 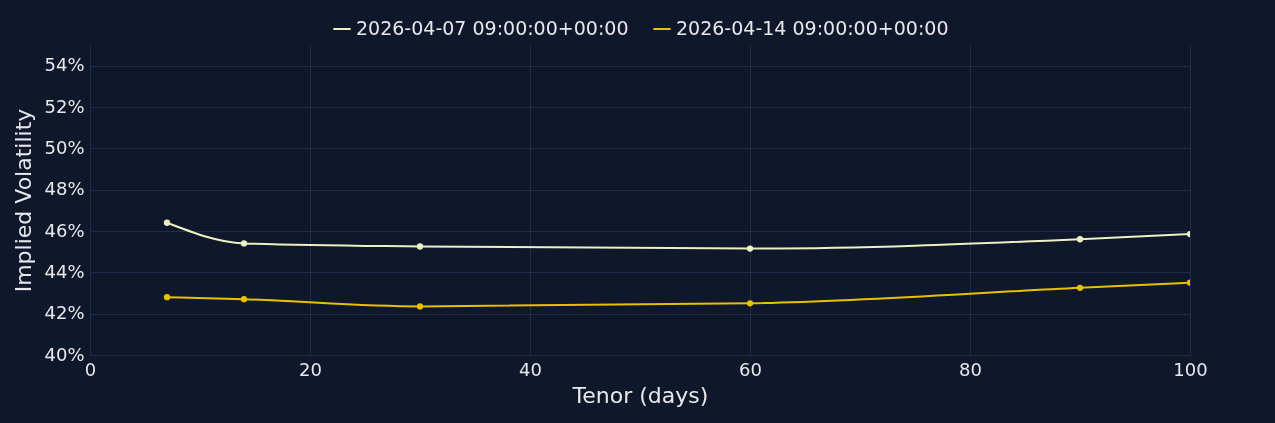 What do you see at coordinates (64, 147) in the screenshot?
I see `y-tick-label: 50%` at bounding box center [64, 147].